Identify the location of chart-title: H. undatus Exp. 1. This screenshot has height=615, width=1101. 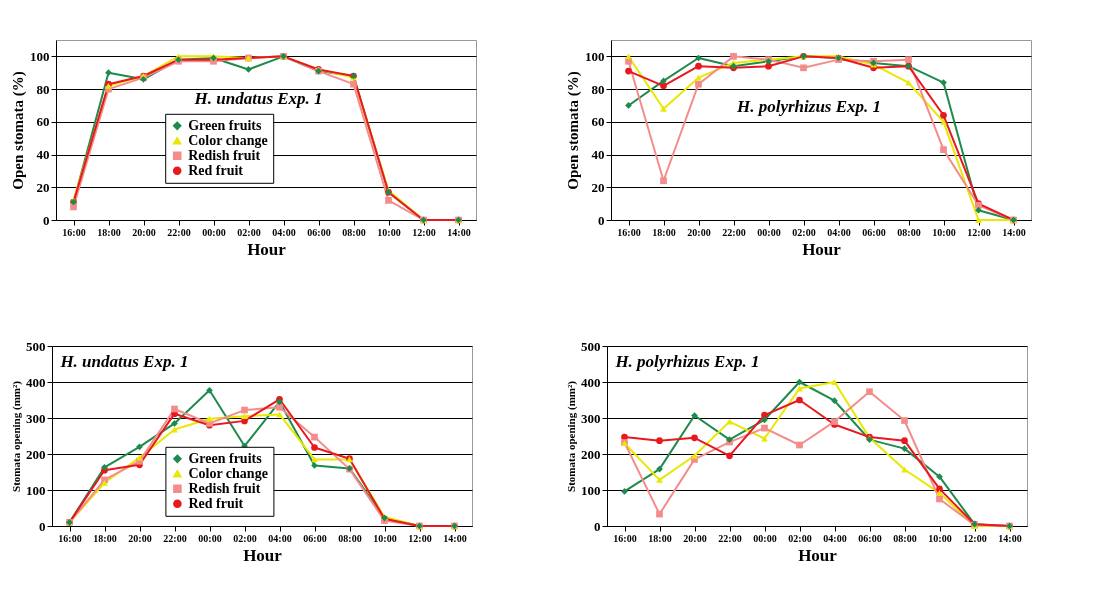
(124, 362).